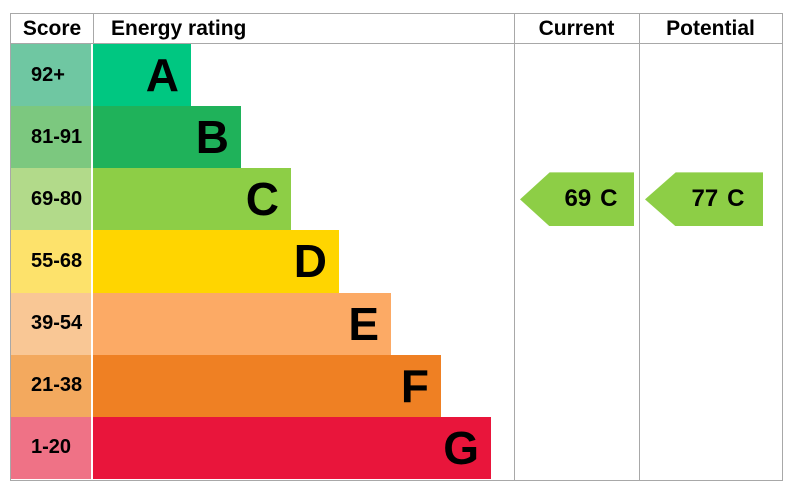 The image size is (786, 498). I want to click on current-column-divider, so click(514, 247).